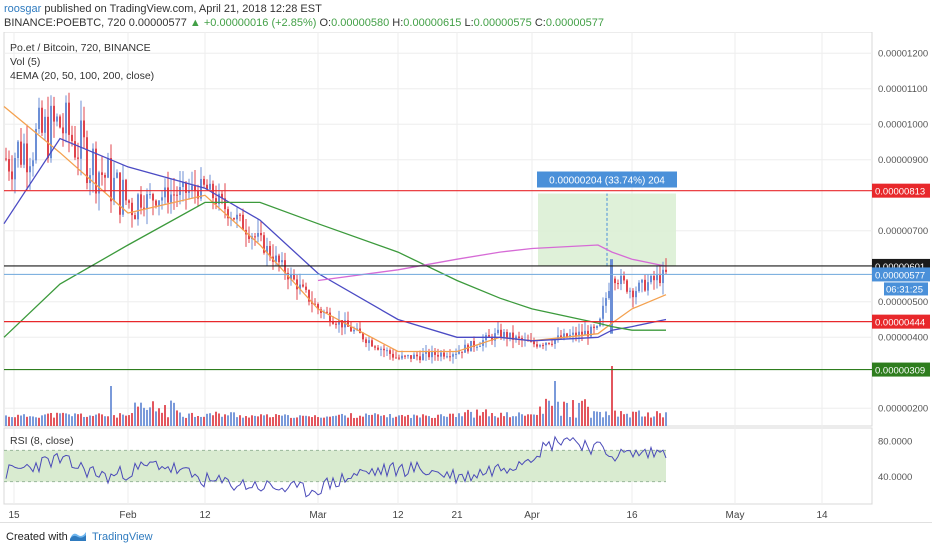 The height and width of the screenshot is (551, 932). Describe the element at coordinates (260, 23) in the screenshot. I see `change-value: +0.00000016 (+2.85%)` at that location.